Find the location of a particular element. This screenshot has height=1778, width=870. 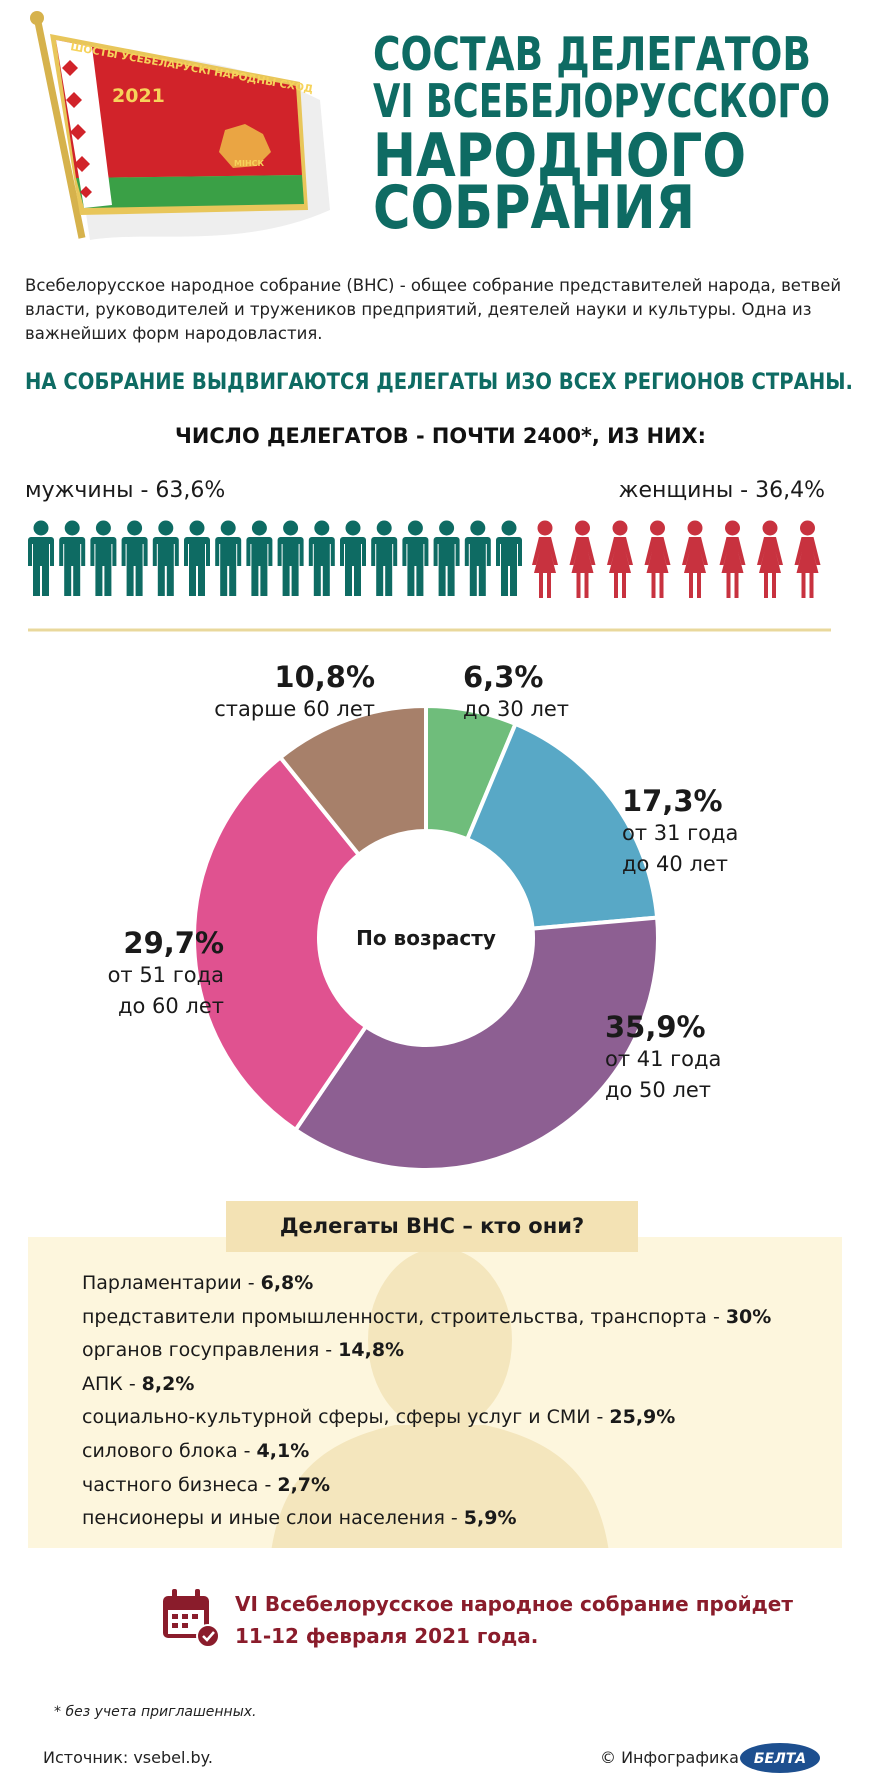

source: Источник: vsebel.by. is located at coordinates (128, 1757).